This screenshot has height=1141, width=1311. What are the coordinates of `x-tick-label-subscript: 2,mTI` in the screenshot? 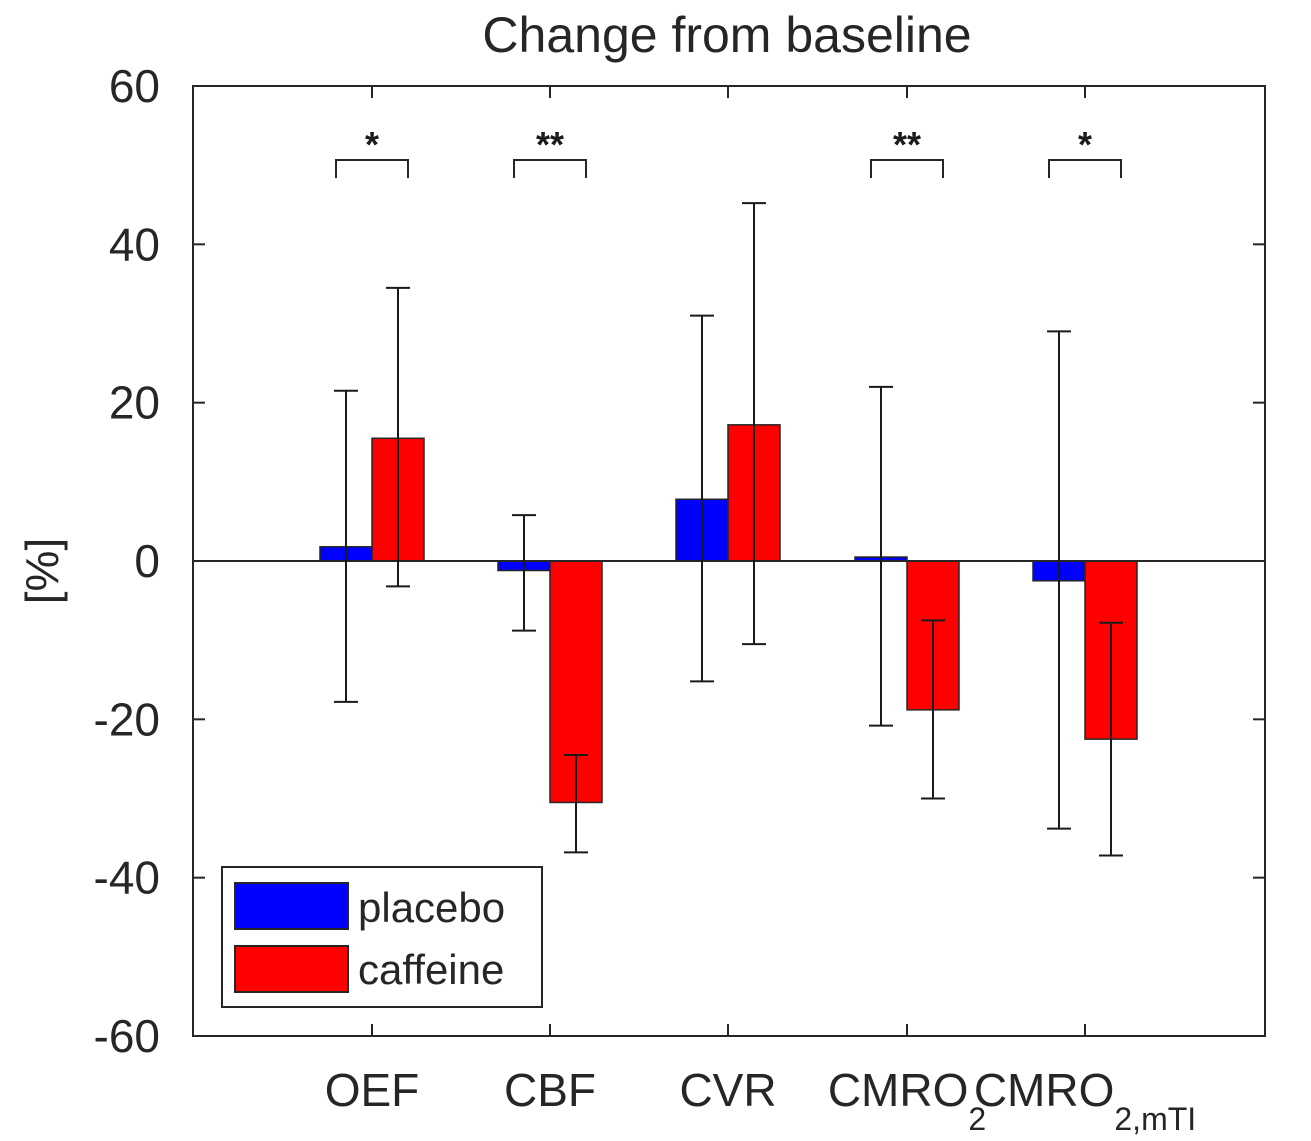 It's located at (1155, 1119).